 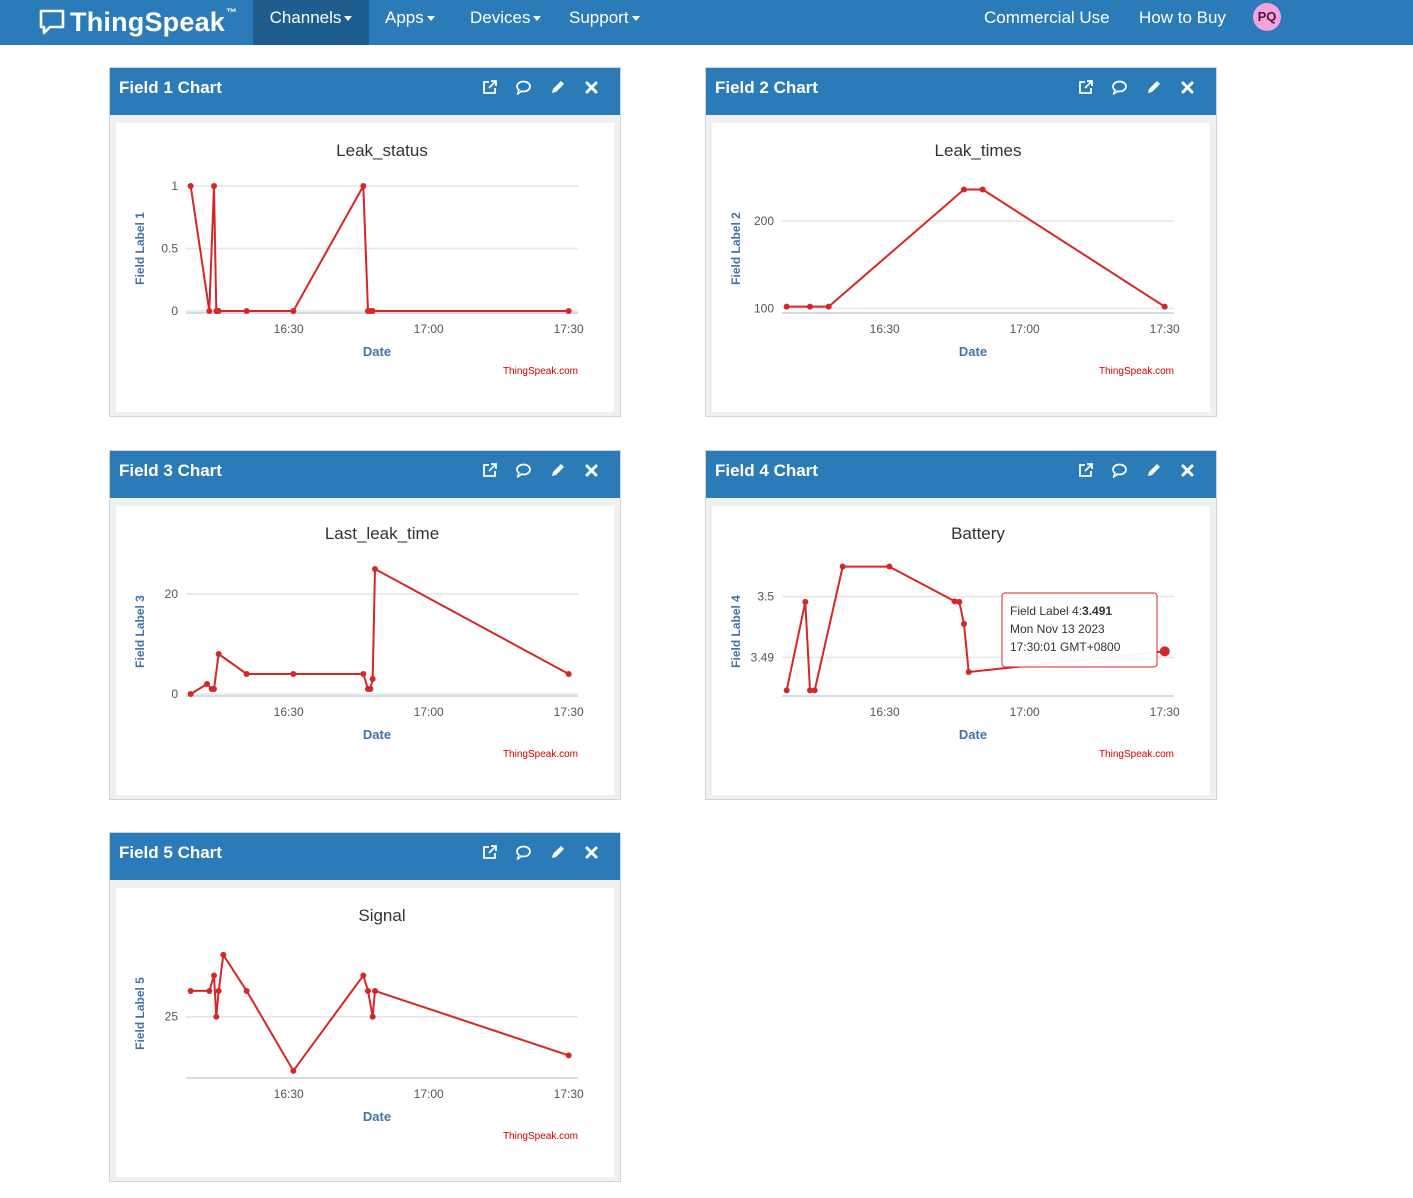 I want to click on nav-apps: Apps, so click(x=410, y=22).